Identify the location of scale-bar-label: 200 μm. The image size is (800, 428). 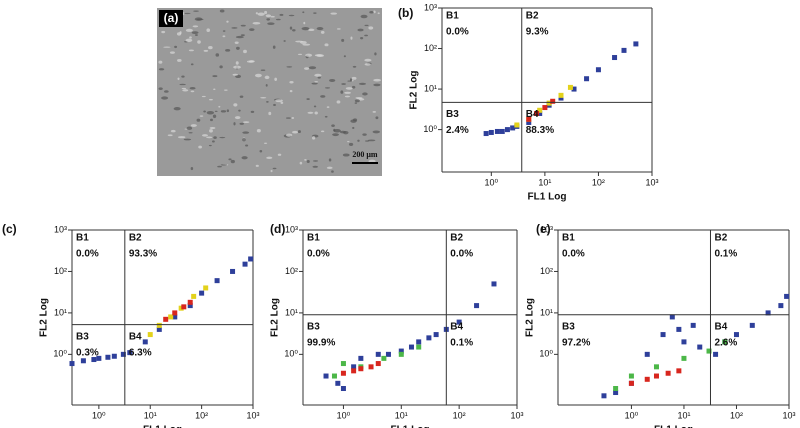
(365, 154).